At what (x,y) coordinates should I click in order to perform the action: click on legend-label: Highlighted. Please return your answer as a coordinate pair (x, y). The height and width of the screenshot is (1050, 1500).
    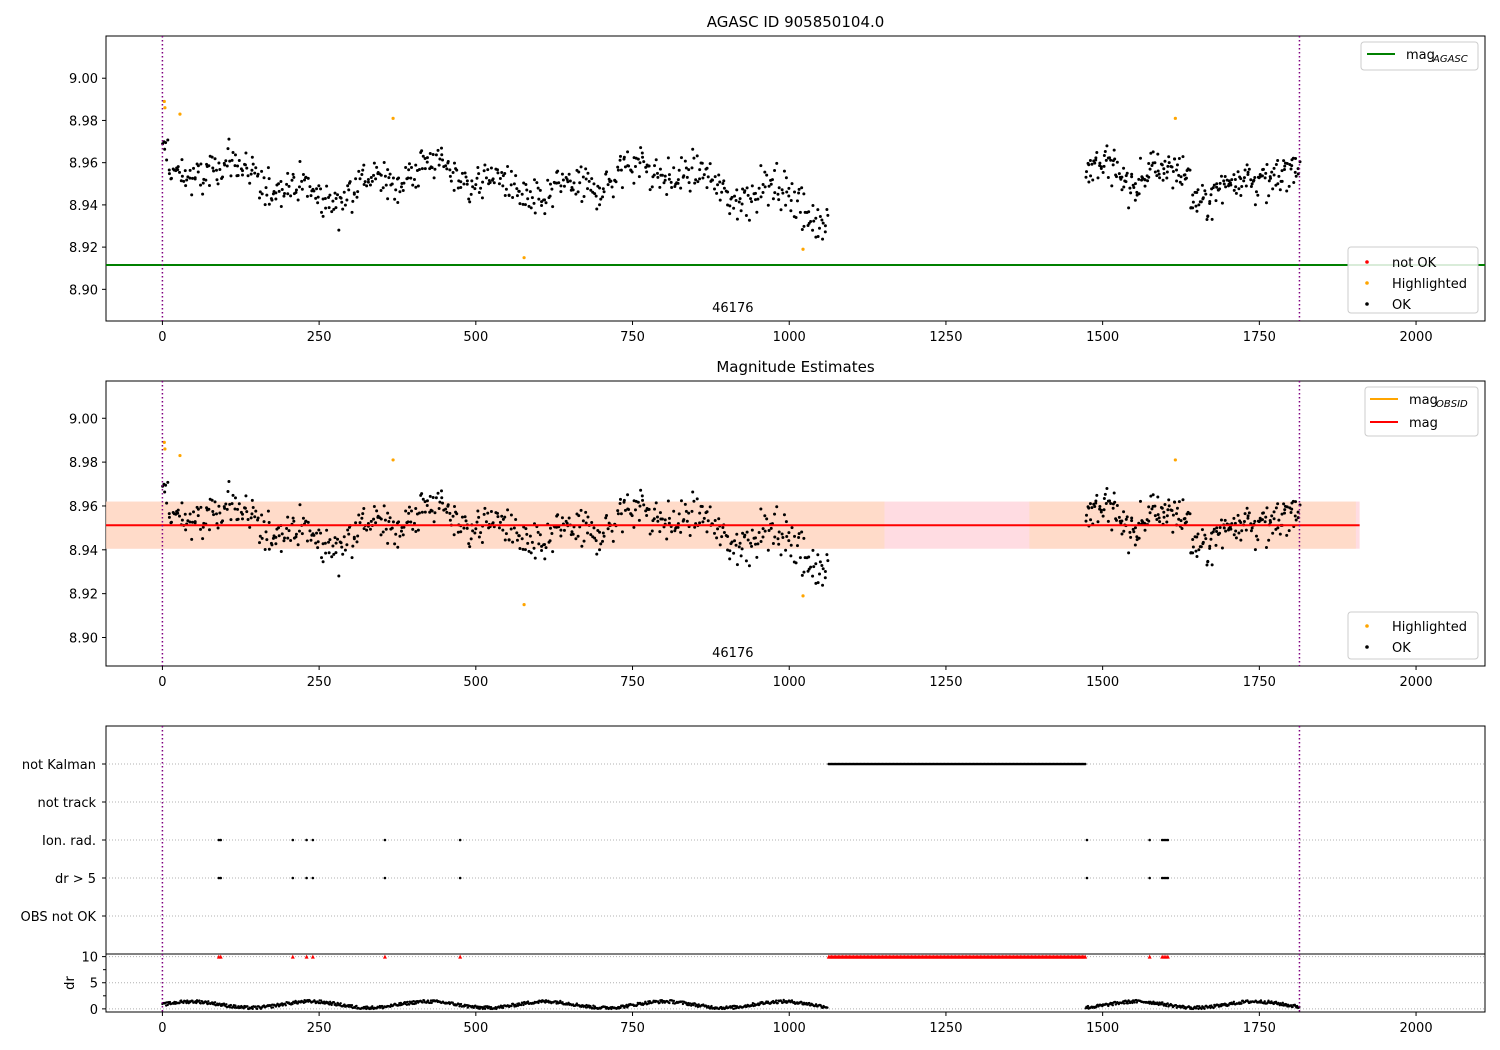
    Looking at the image, I should click on (1429, 284).